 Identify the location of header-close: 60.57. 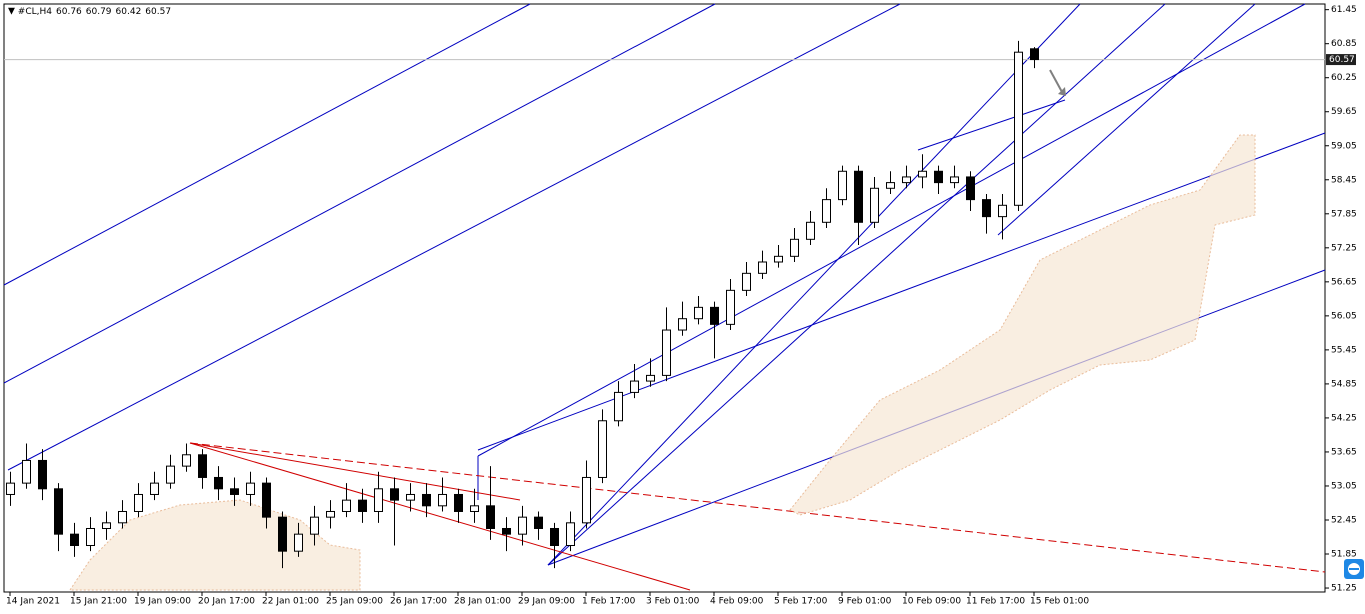
(158, 12).